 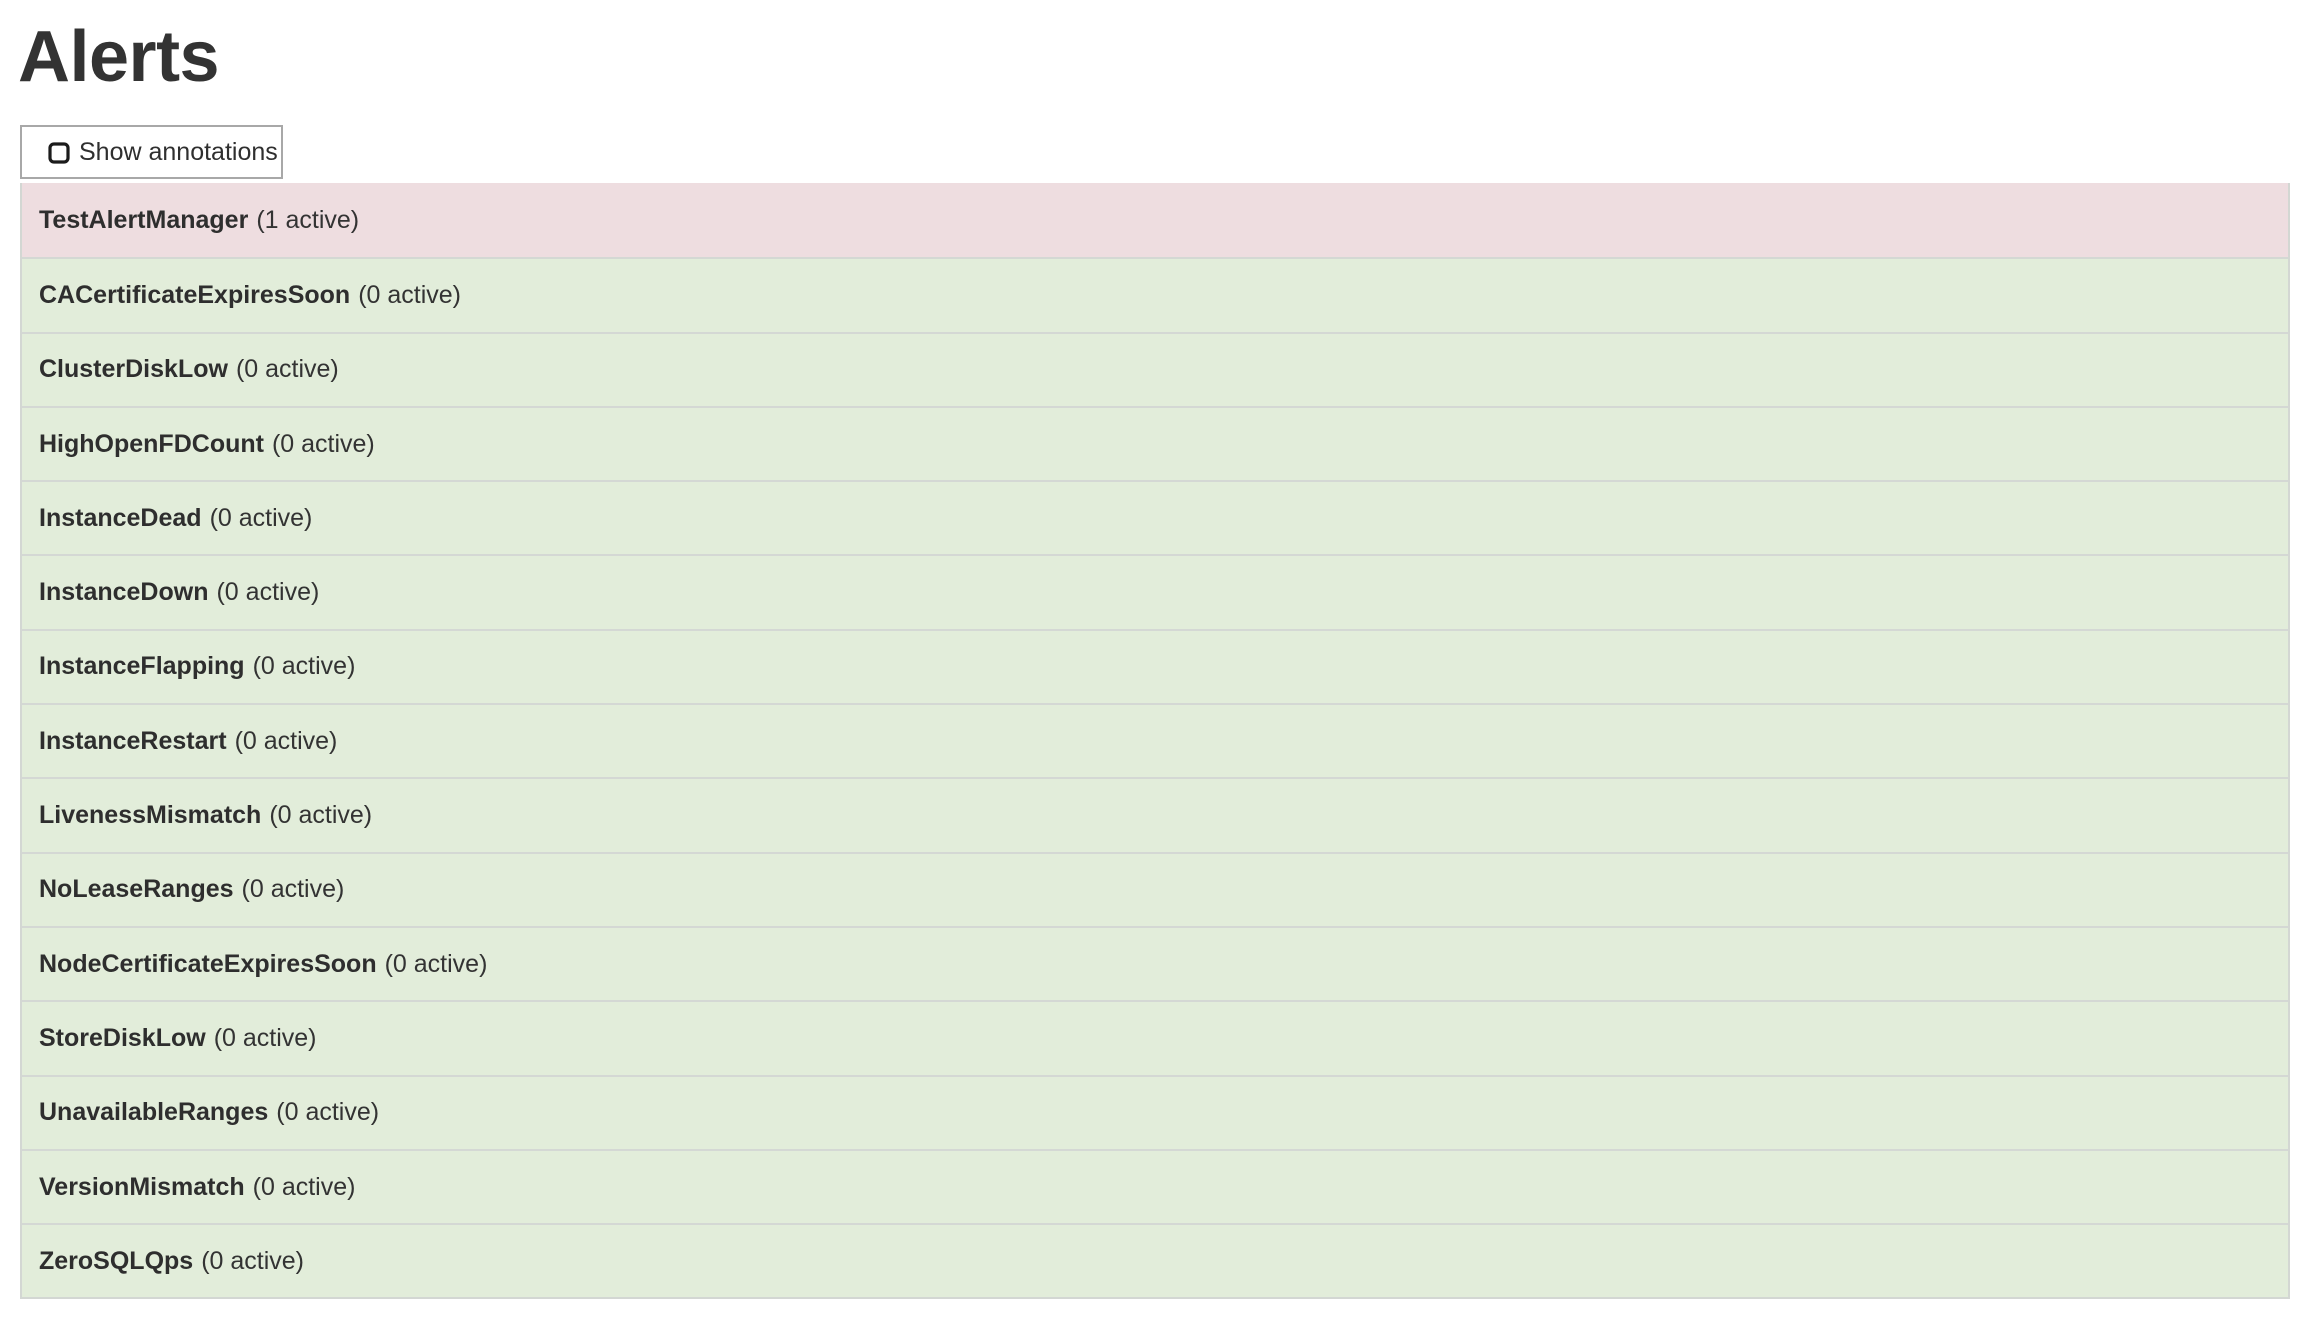 I want to click on alert-name: NoLeaseRanges, so click(x=136, y=889).